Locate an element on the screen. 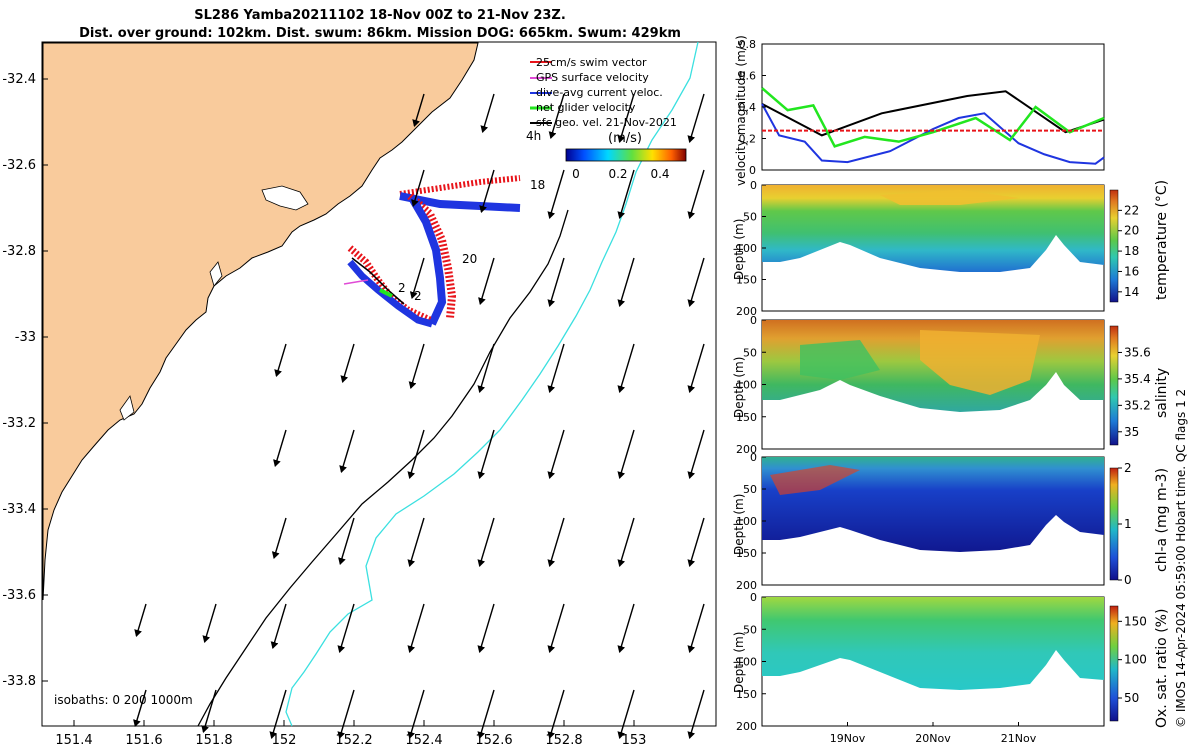  map-y-tick-label: -33.4 is located at coordinates (19, 509).